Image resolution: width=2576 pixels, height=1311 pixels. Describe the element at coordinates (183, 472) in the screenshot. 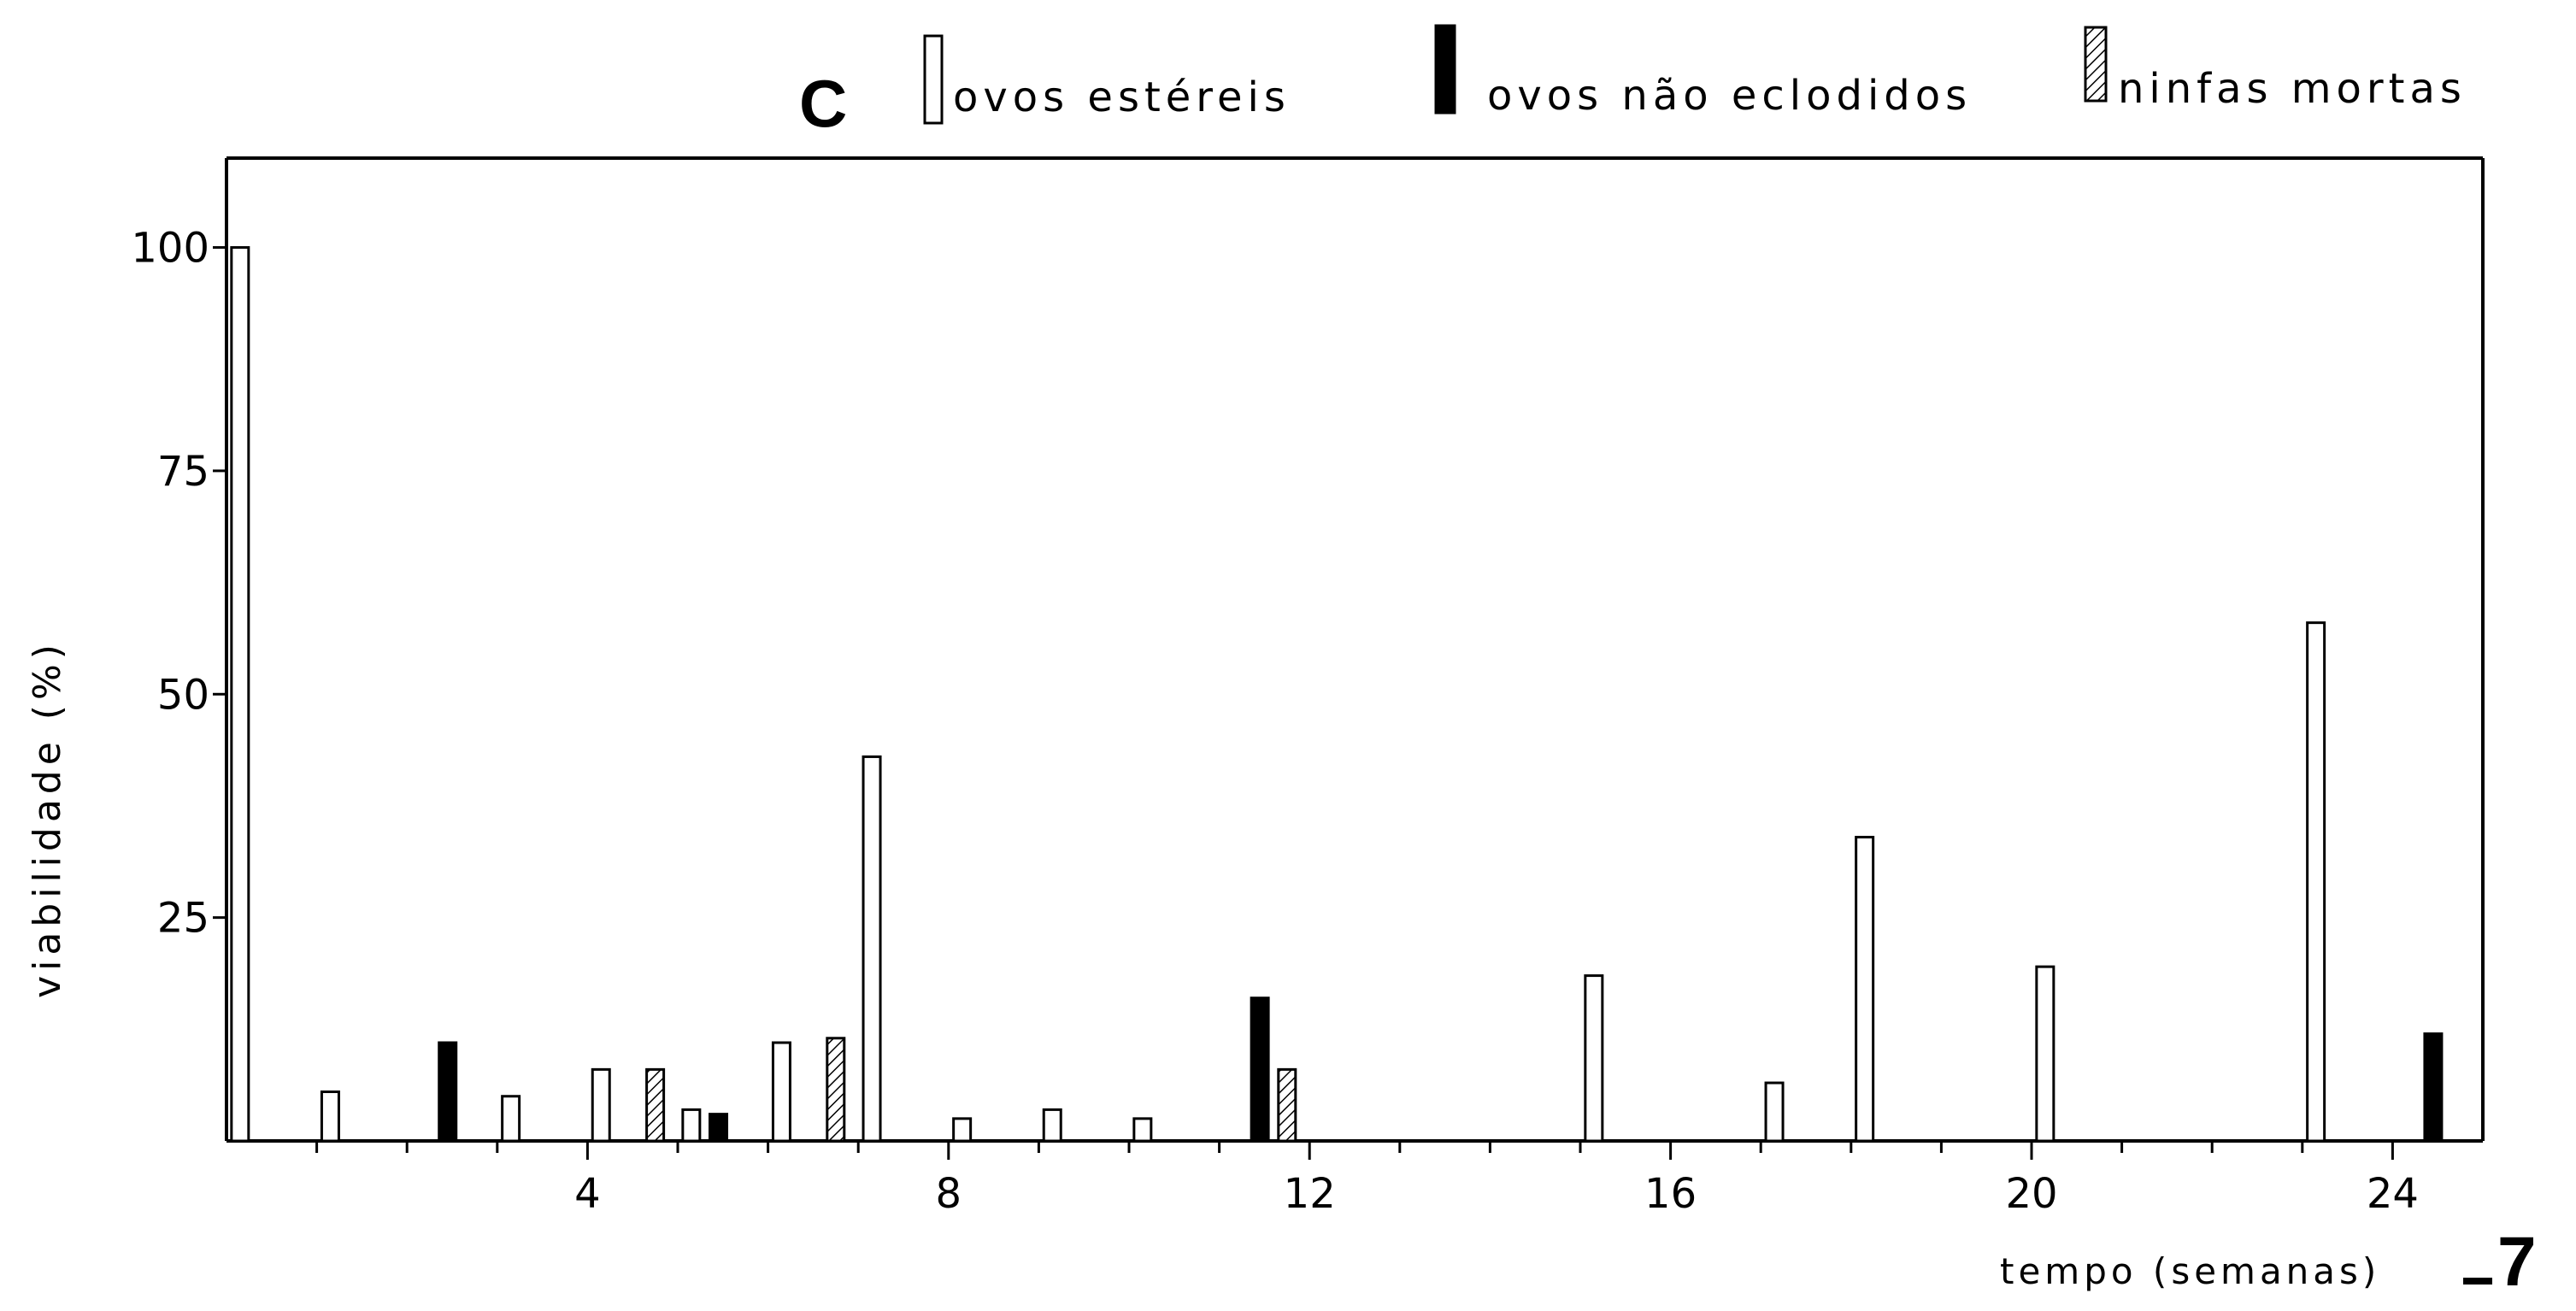

I see `y-tick-label: 75` at that location.